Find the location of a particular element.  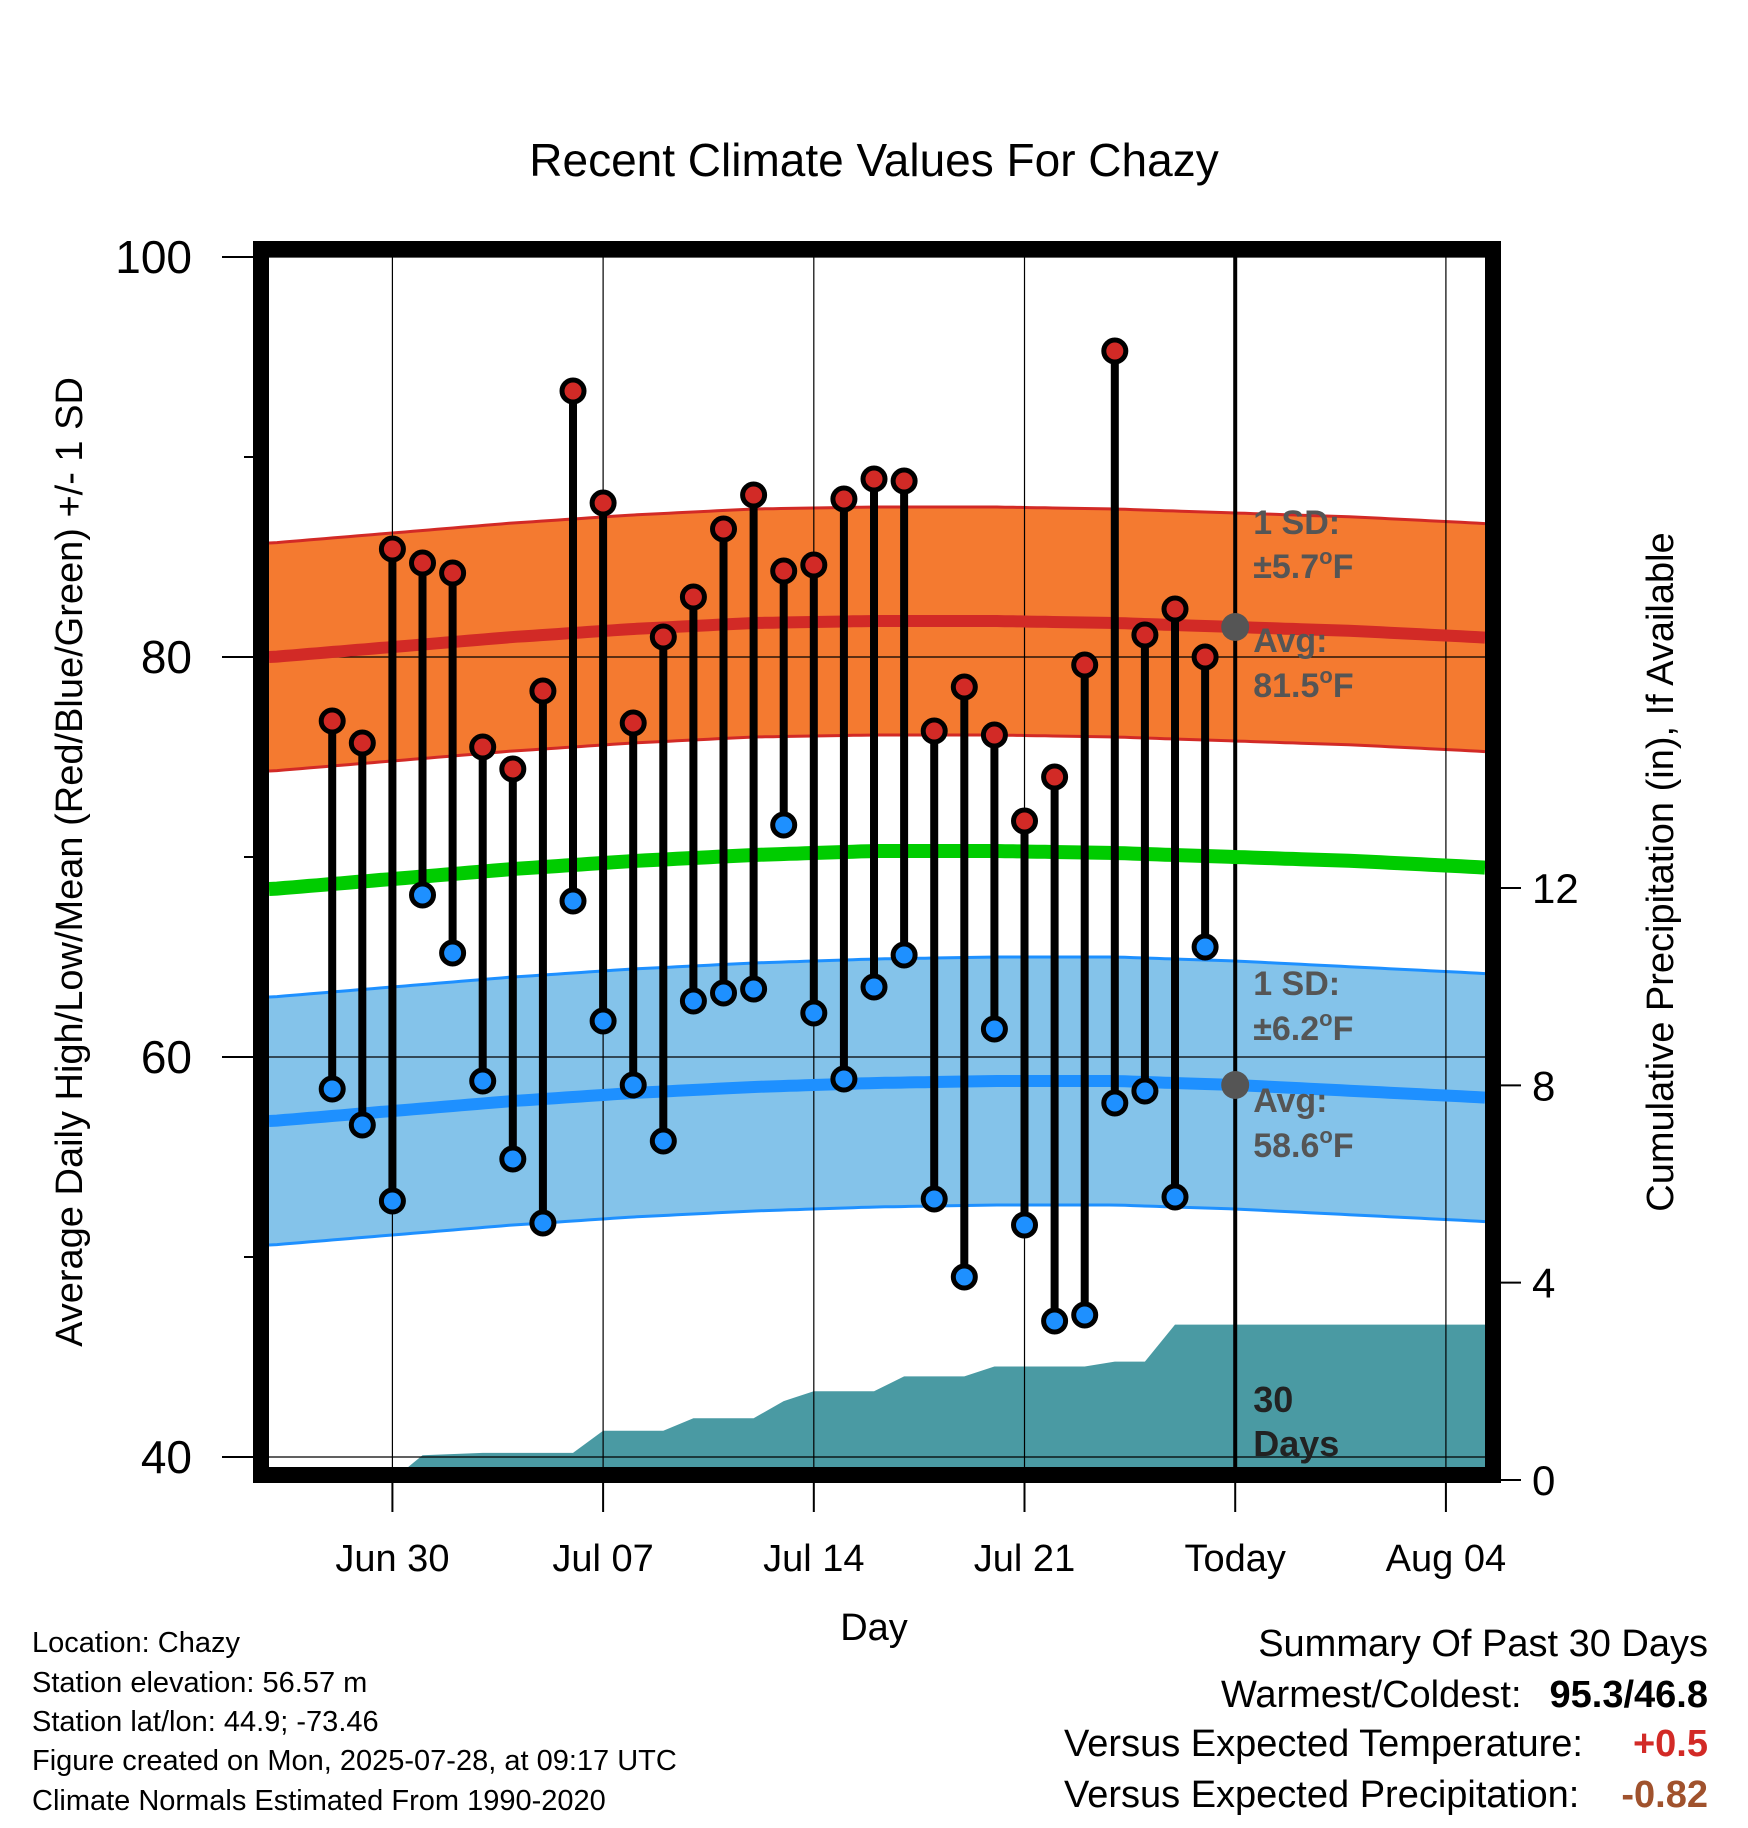

temp-value: +0.5 is located at coordinates (1670, 1744).